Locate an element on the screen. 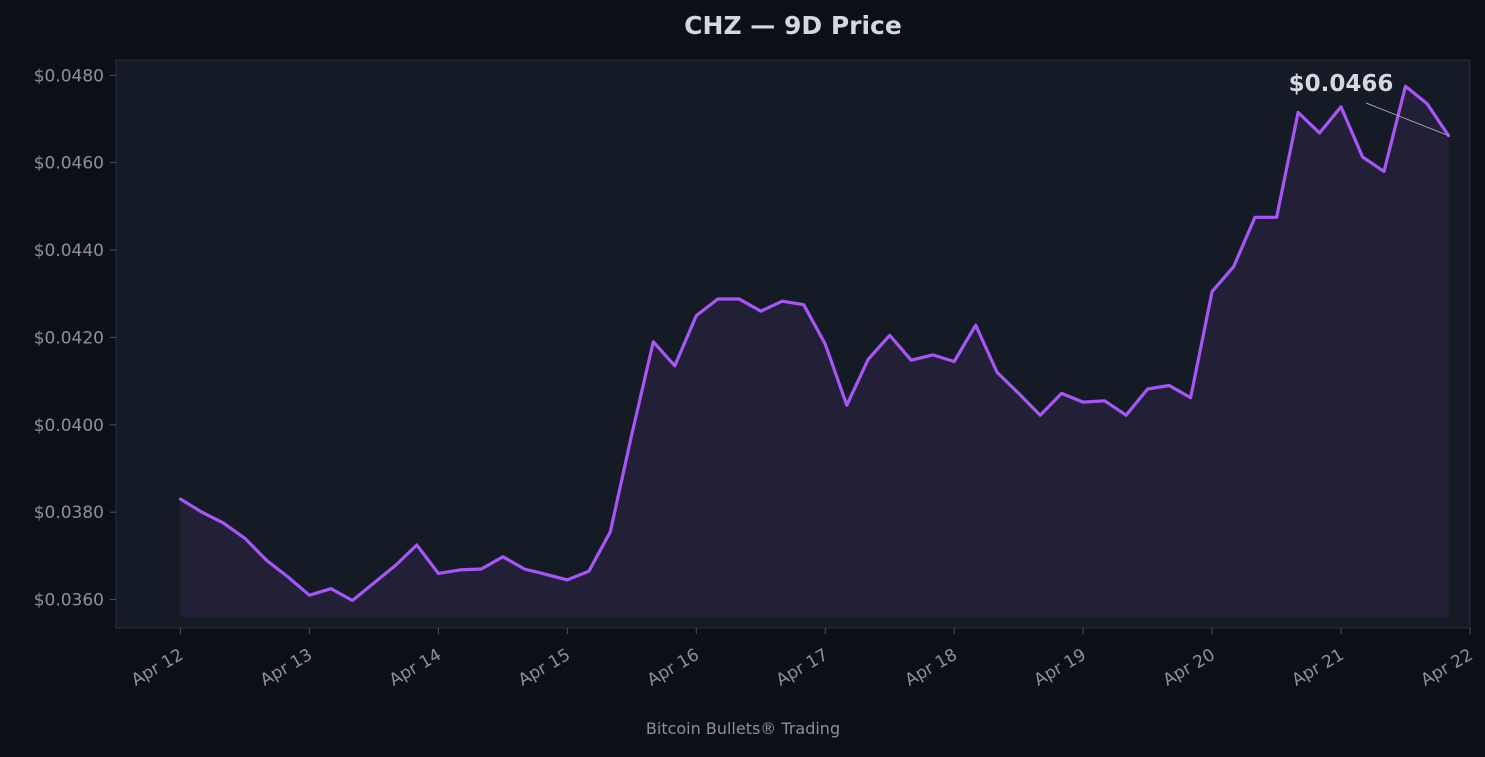 Image resolution: width=1485 pixels, height=757 pixels. last-value-leader-line is located at coordinates (1407, 119).